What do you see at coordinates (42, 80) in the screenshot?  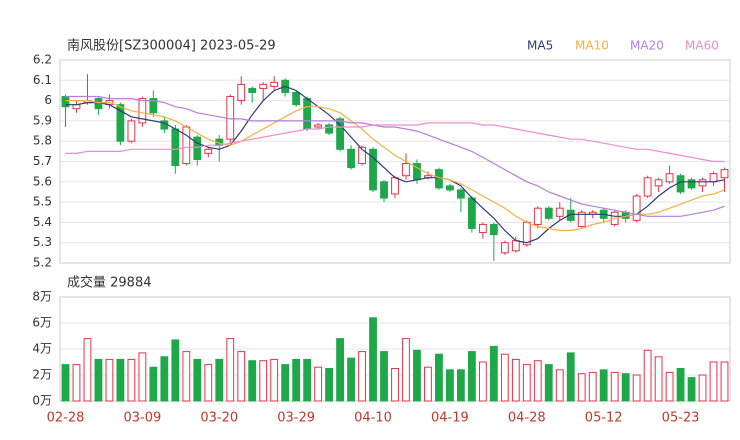 I see `y-tick-label: 6.1` at bounding box center [42, 80].